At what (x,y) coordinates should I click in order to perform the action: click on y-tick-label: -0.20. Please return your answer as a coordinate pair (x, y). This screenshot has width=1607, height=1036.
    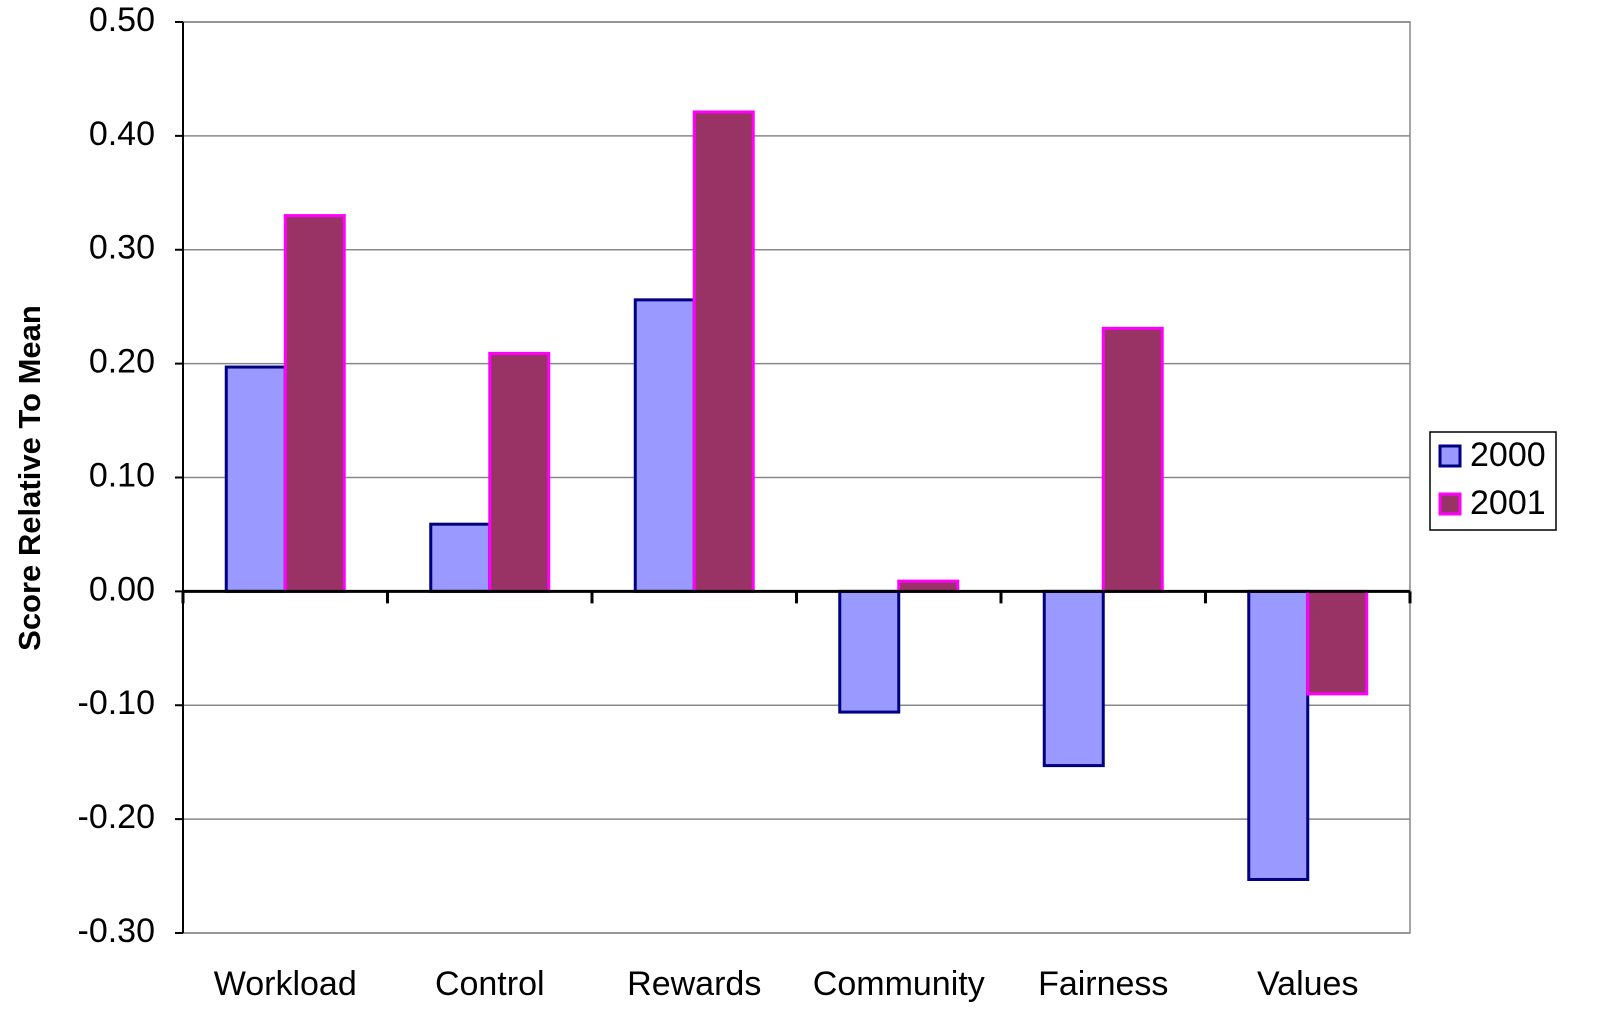
    Looking at the image, I should click on (117, 817).